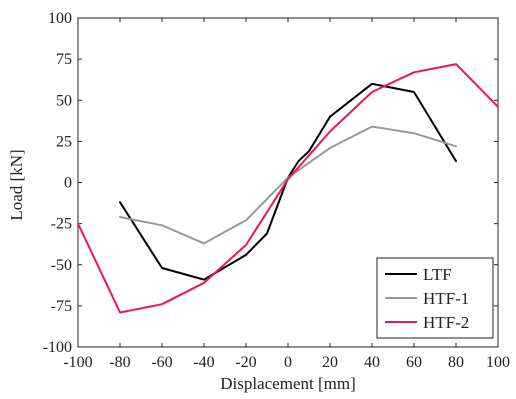 This screenshot has width=516, height=399. Describe the element at coordinates (203, 362) in the screenshot. I see `x-tick-label: -40` at that location.